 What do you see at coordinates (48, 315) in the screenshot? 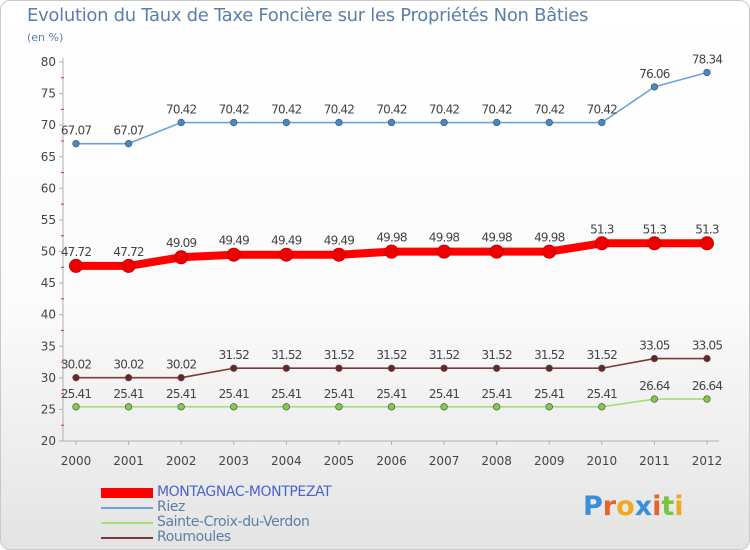
I see `y-tick-label: 40` at bounding box center [48, 315].